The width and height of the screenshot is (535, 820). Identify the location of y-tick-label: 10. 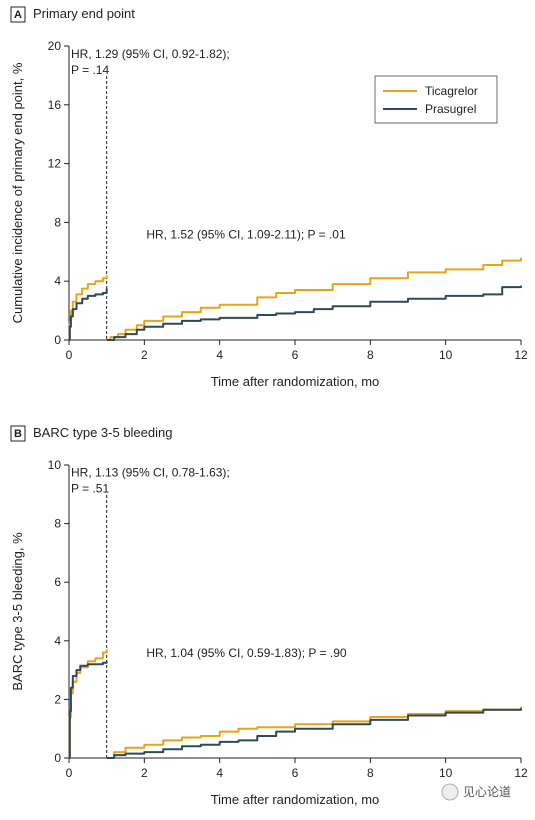
(55, 465).